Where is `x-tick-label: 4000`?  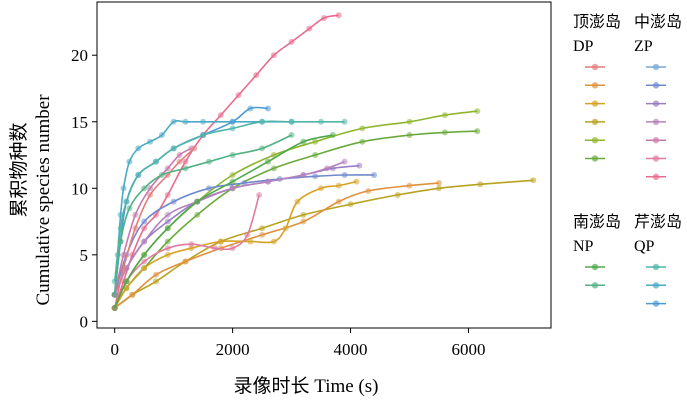
x-tick-label: 4000 is located at coordinates (351, 349).